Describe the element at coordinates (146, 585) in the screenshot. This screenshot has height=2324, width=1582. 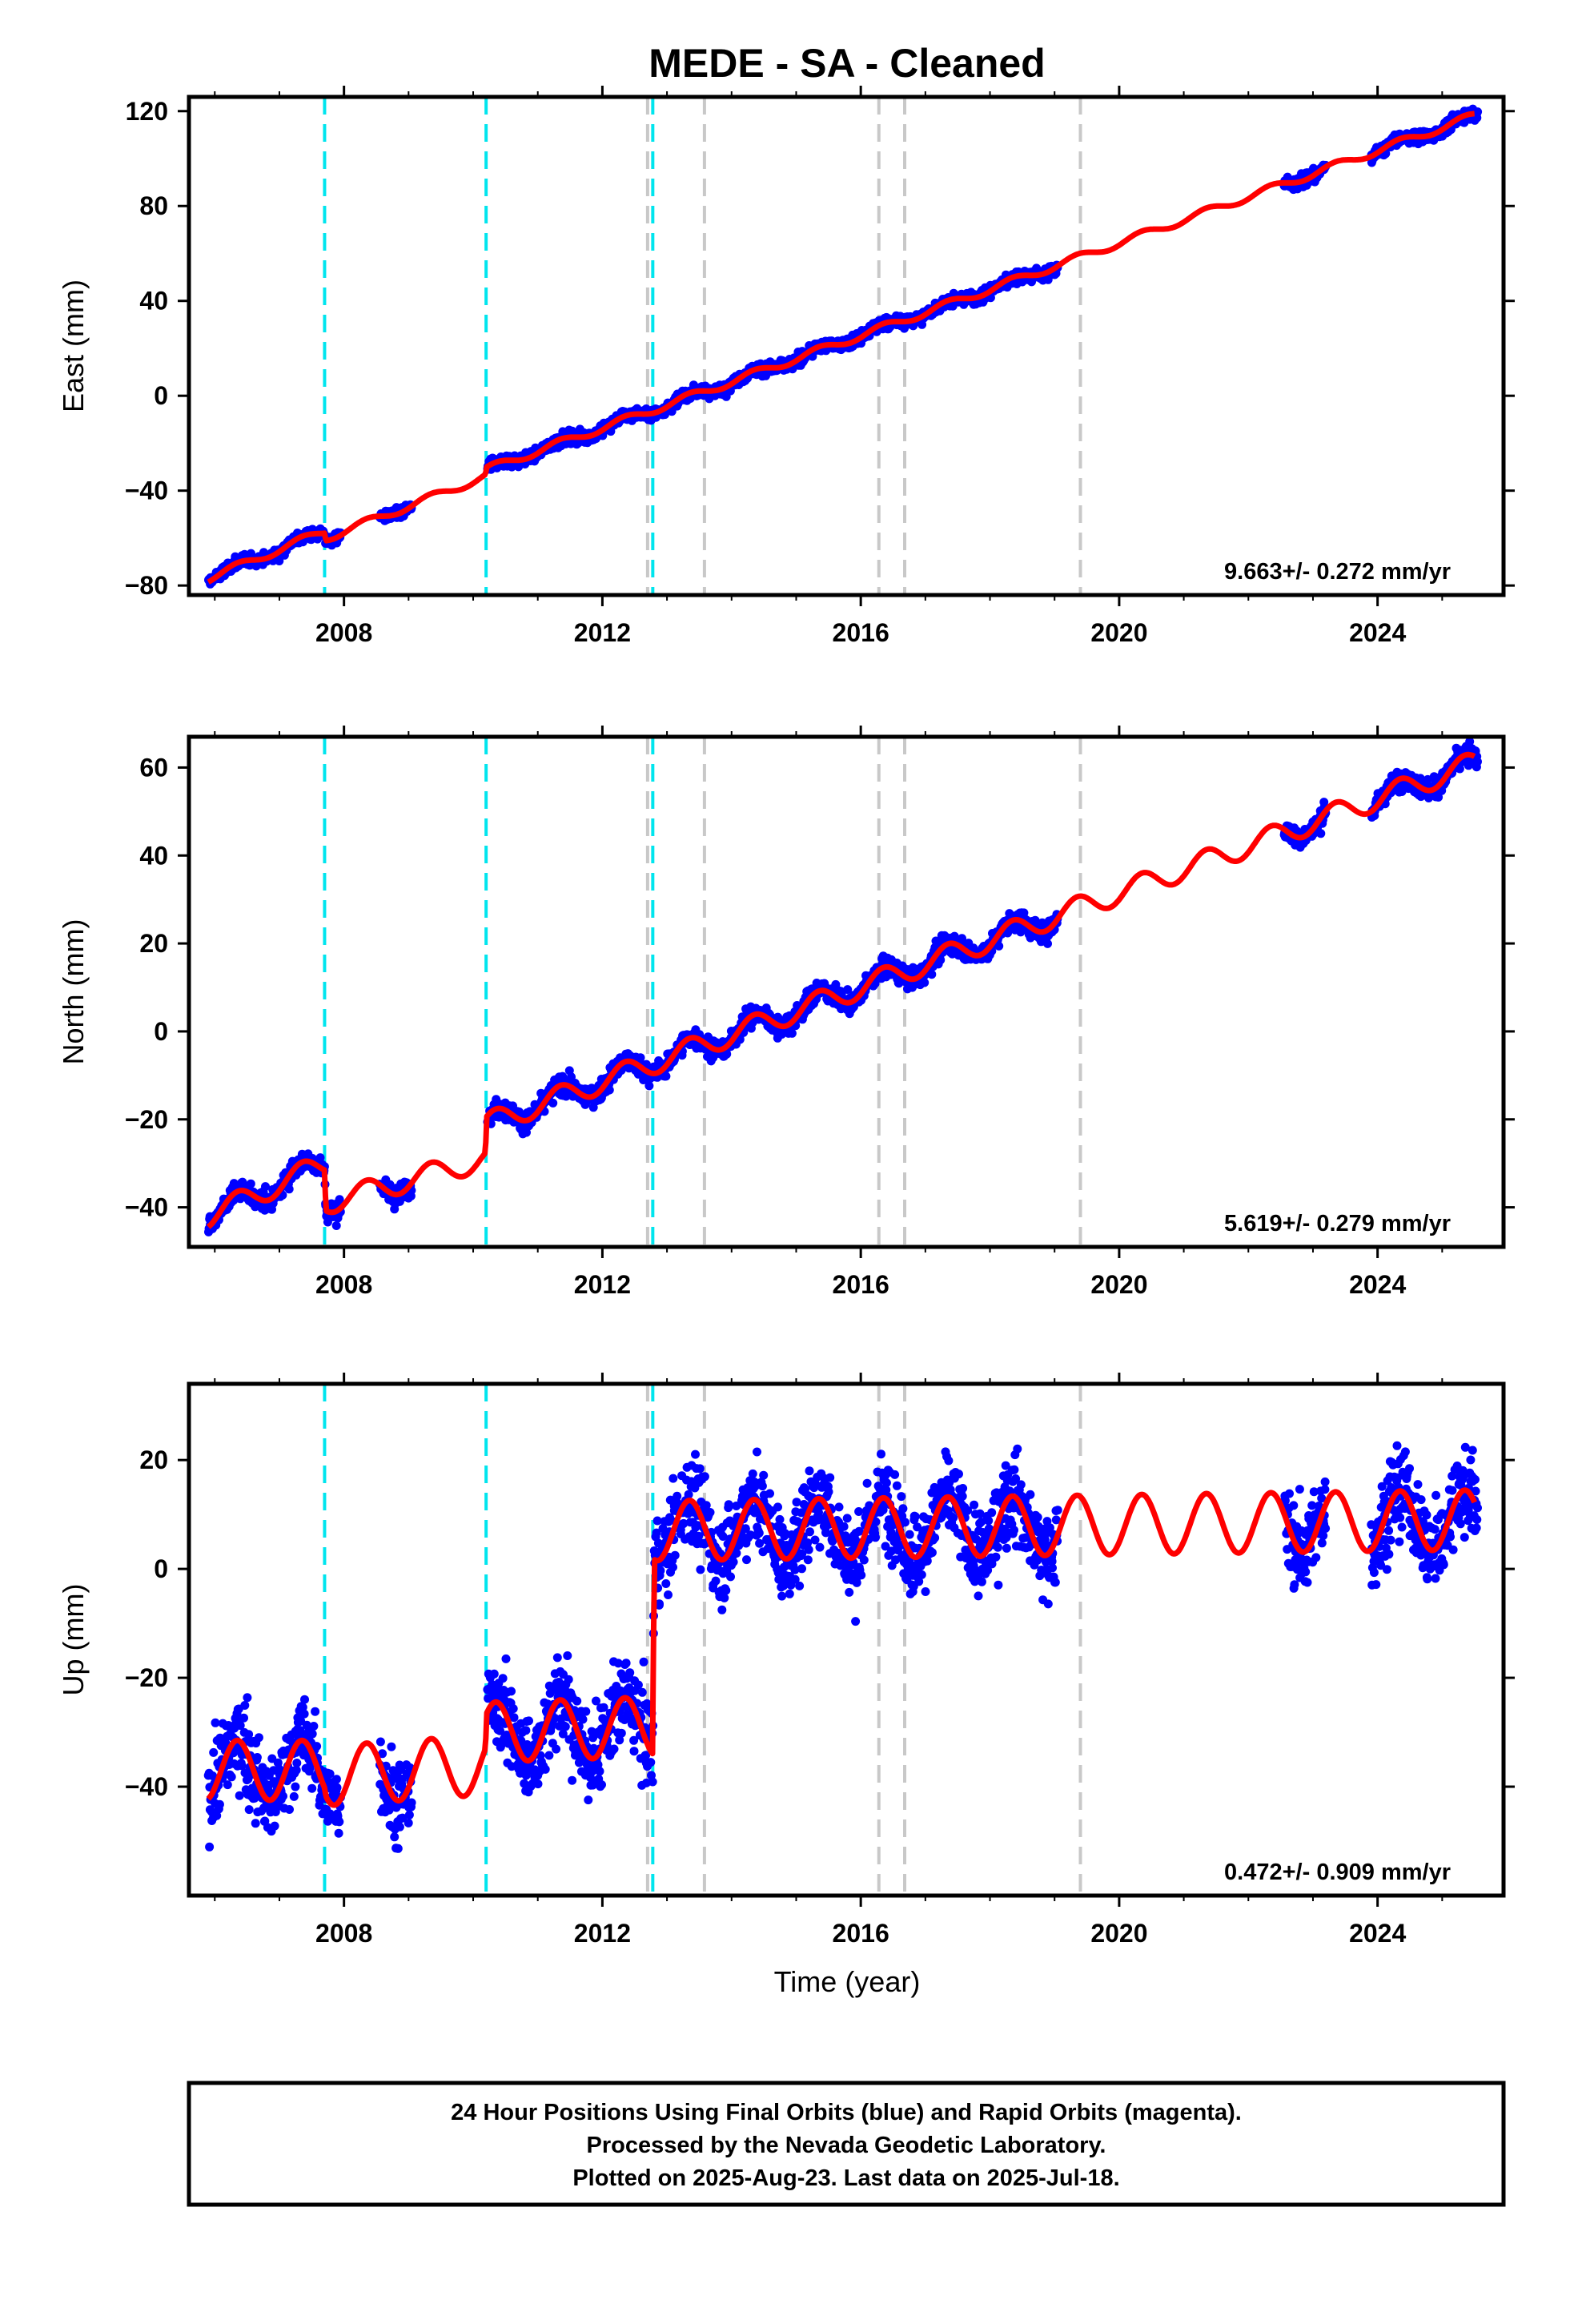
I see `y-tick-label: −80` at that location.